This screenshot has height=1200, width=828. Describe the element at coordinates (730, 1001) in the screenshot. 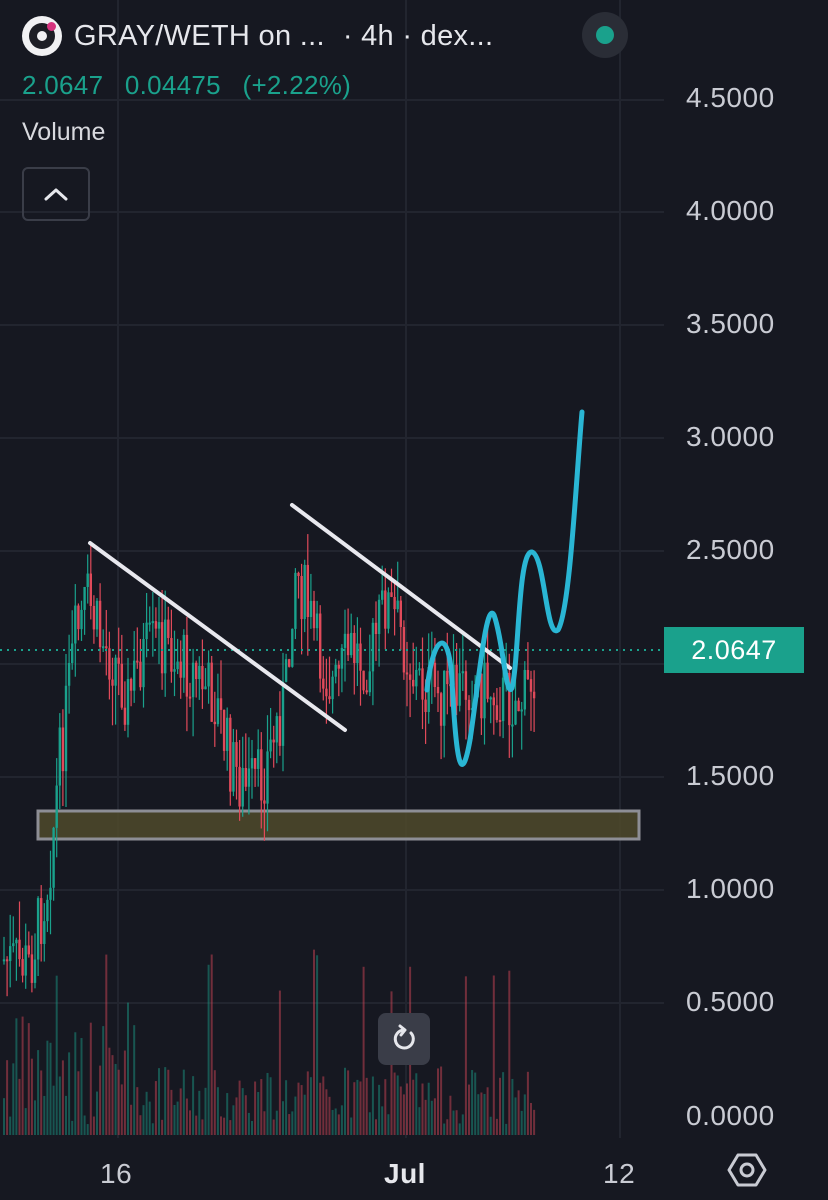

I see `price-axis-tick: 0.5000` at that location.